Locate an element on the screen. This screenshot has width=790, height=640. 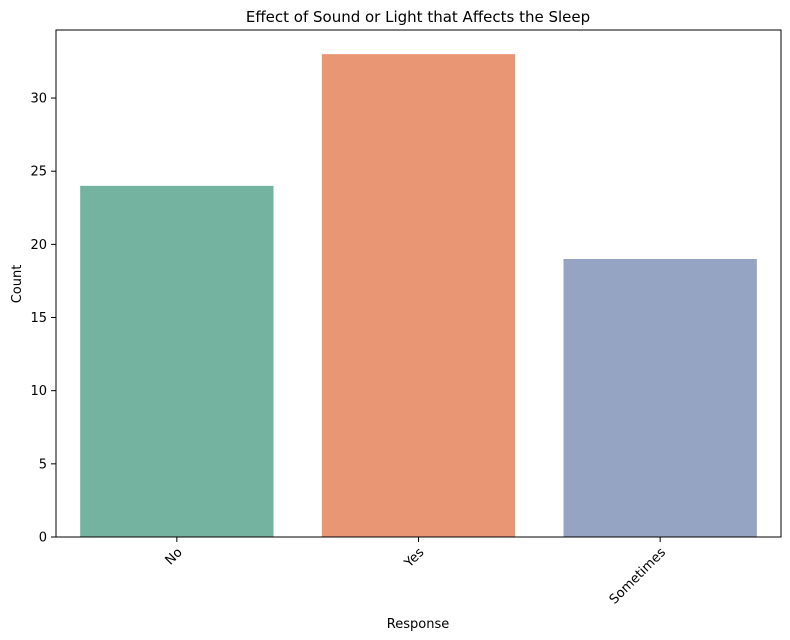
x-axis: No Yes Sometimes is located at coordinates (416, 572).